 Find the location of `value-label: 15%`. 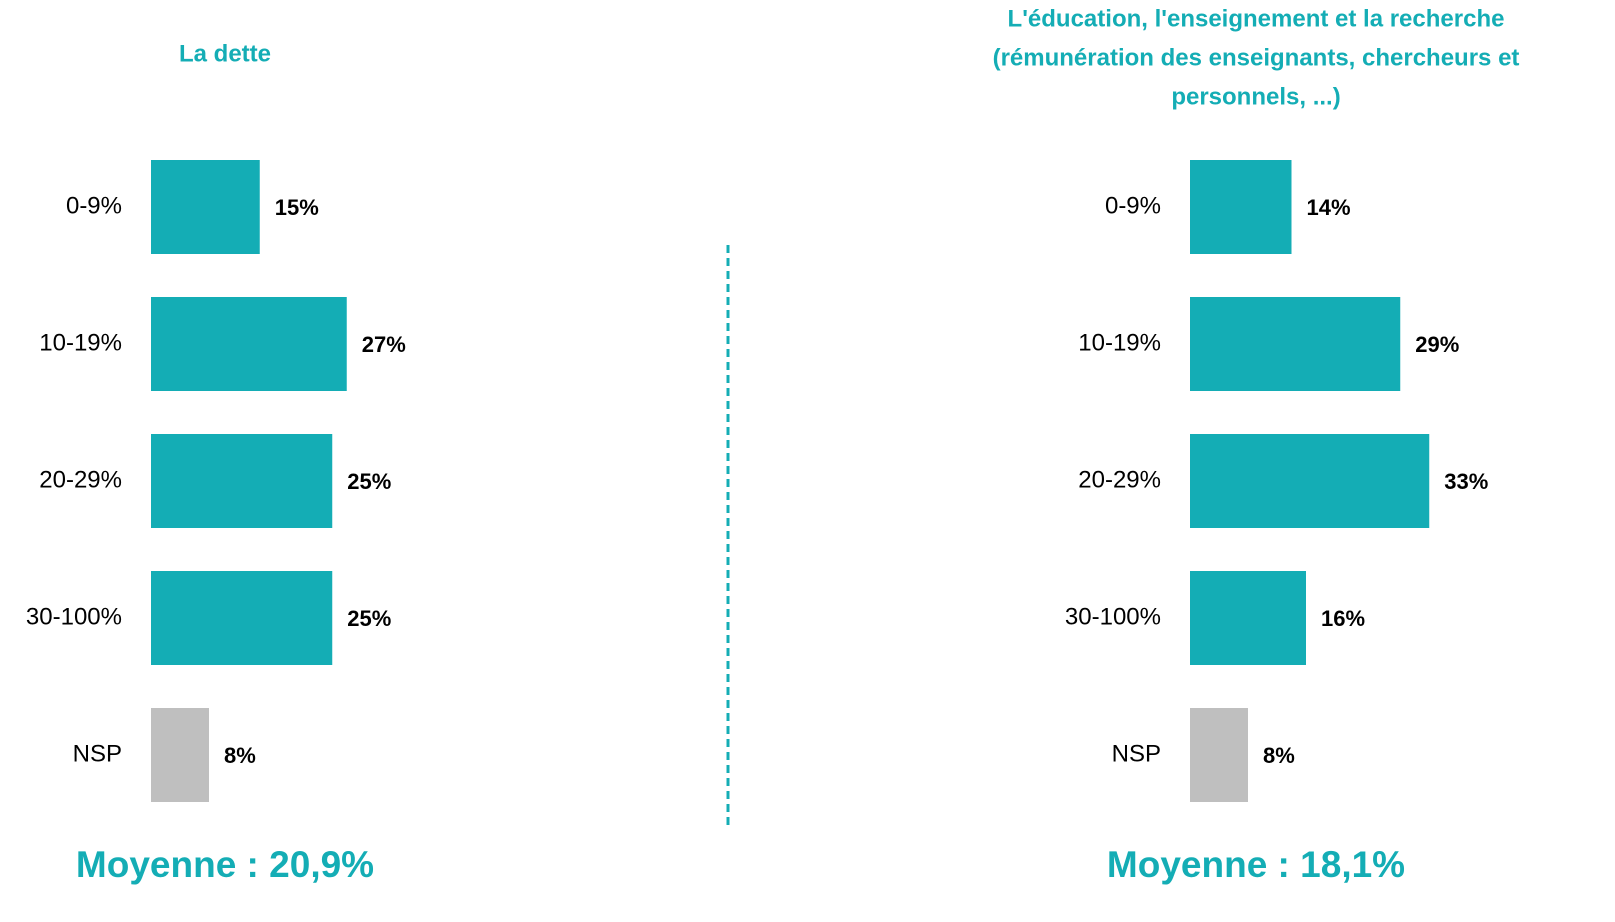

value-label: 15% is located at coordinates (297, 207).